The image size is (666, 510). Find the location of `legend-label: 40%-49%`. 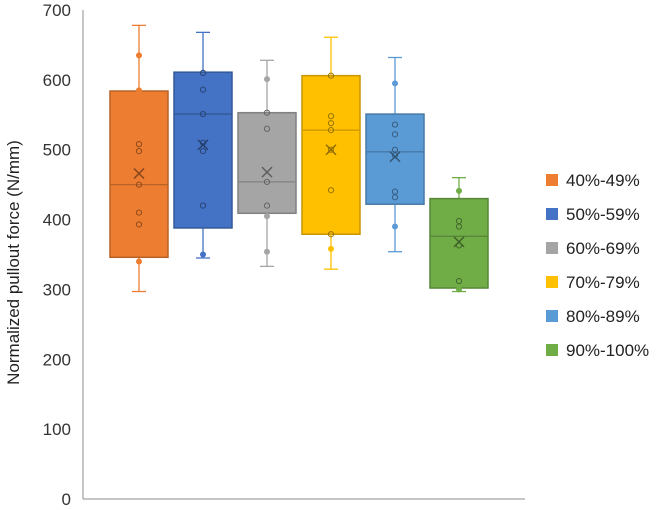

legend-label: 40%-49% is located at coordinates (603, 180).